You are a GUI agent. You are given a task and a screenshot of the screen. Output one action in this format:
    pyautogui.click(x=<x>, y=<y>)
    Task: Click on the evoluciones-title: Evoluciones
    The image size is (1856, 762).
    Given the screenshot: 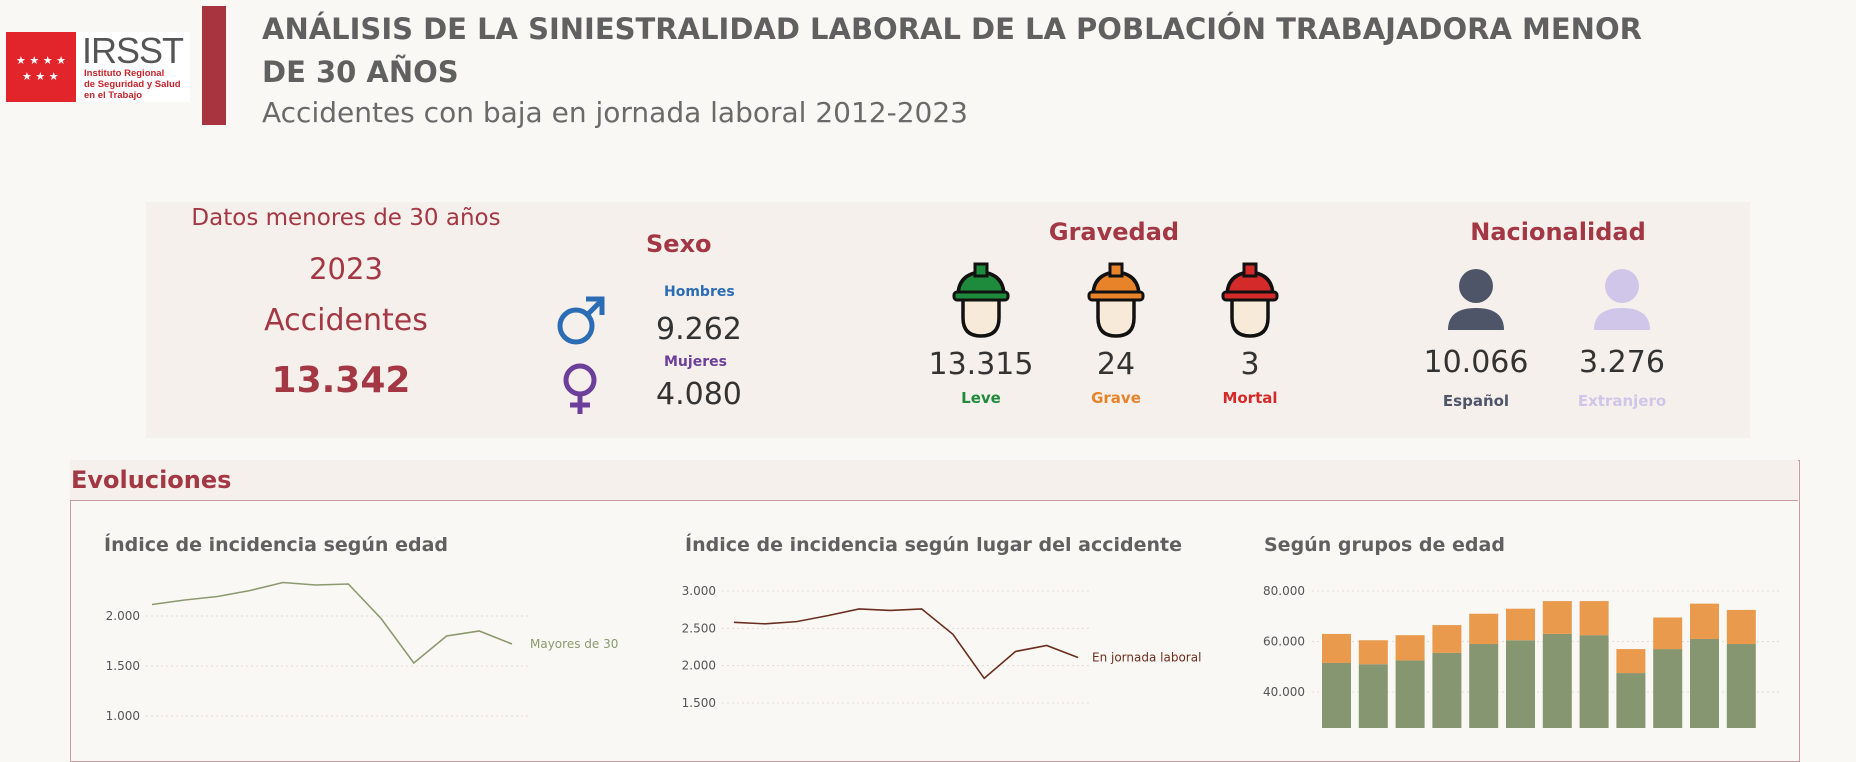 What is the action you would take?
    pyautogui.click(x=151, y=480)
    